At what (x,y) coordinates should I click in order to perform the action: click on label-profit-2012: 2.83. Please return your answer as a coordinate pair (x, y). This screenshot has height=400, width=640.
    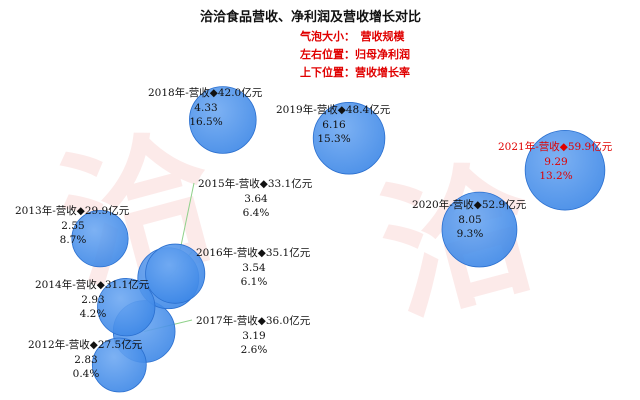
    Looking at the image, I should click on (85, 360).